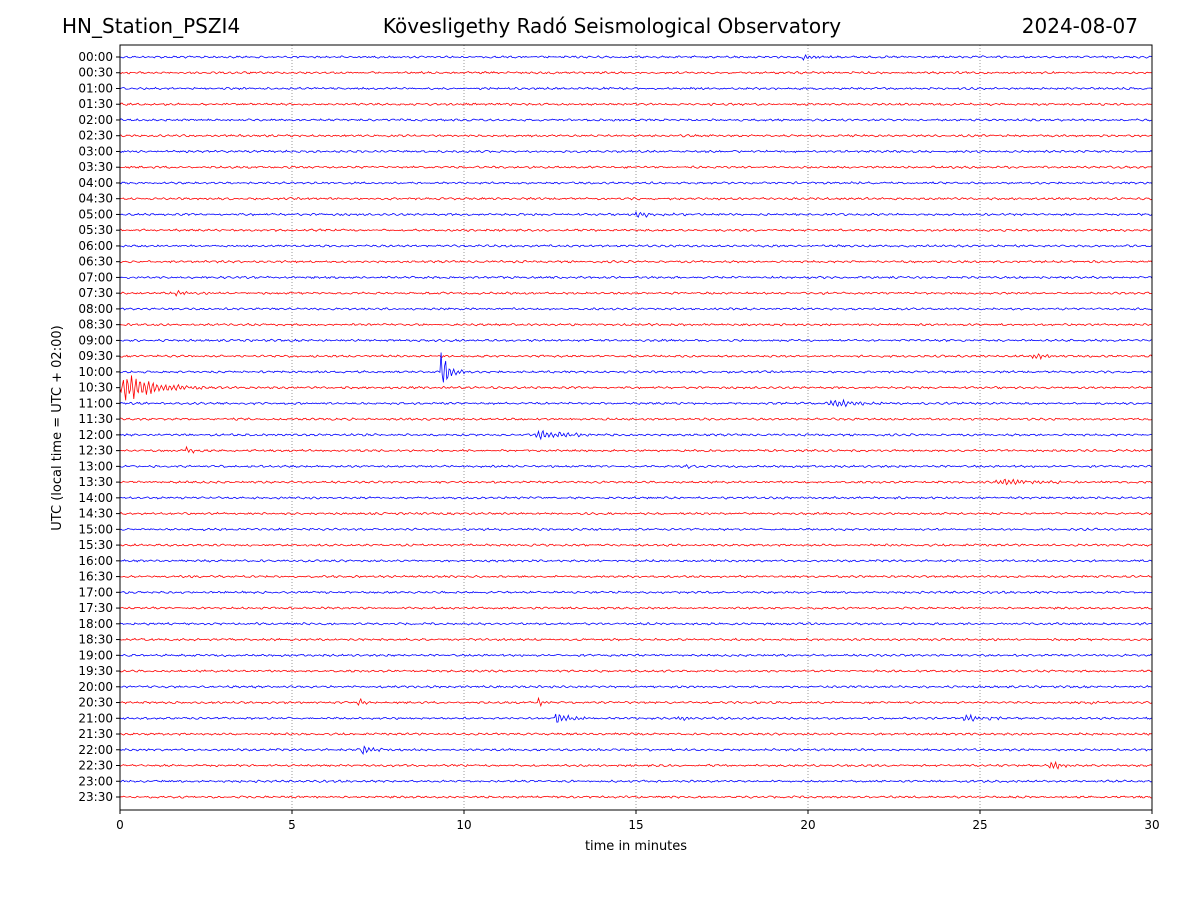 This screenshot has width=1200, height=900. What do you see at coordinates (95, 514) in the screenshot?
I see `y-tick-label: 14:30` at bounding box center [95, 514].